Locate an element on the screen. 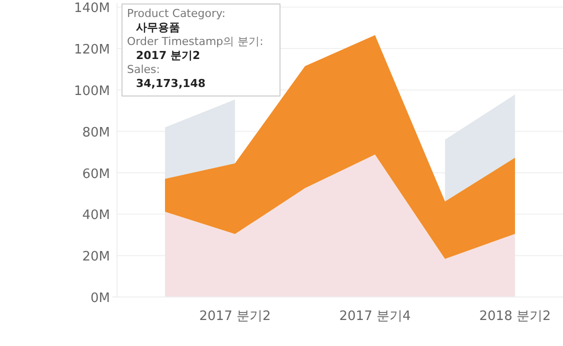 The height and width of the screenshot is (346, 563). x-tick-label: 2017 분기4 is located at coordinates (375, 316).